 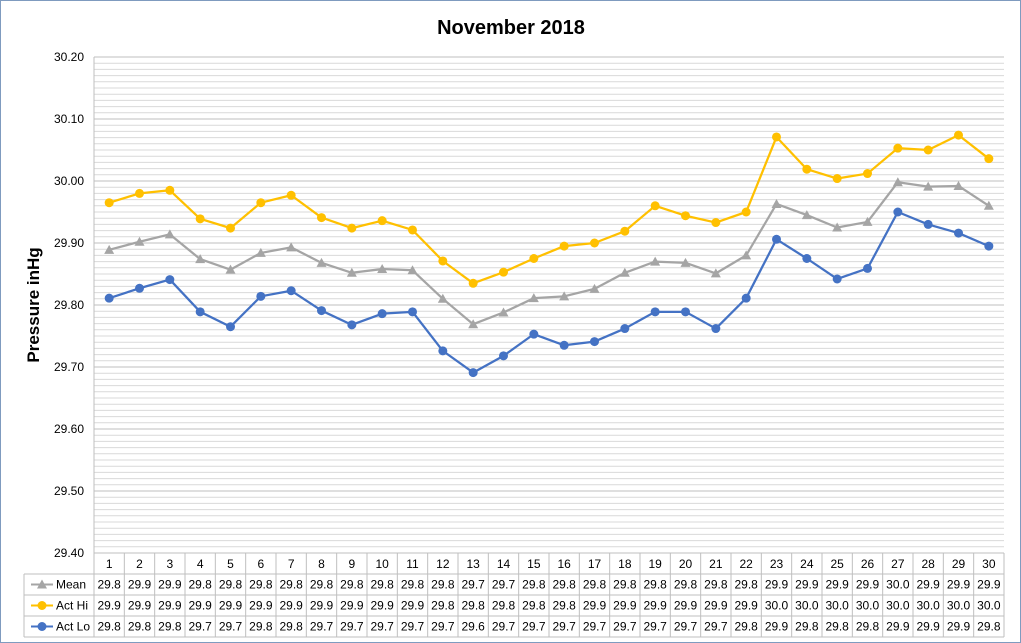 I want to click on x-tick-label: 9, so click(x=351, y=564).